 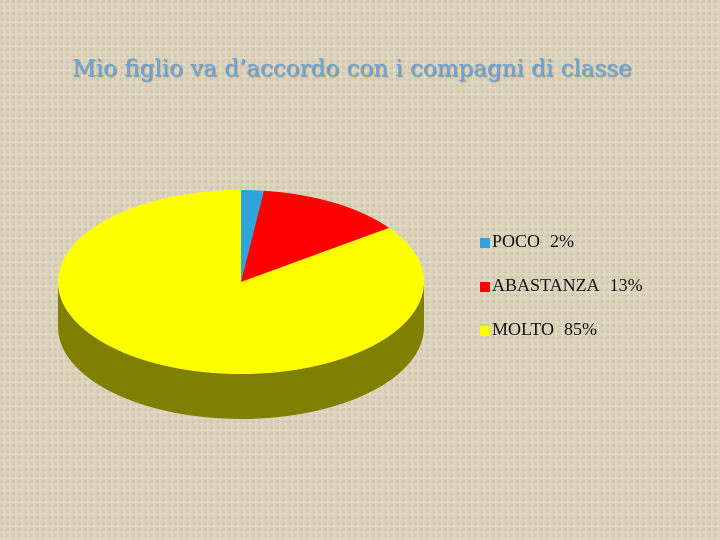 I want to click on pie-slice-side, so click(x=241, y=350).